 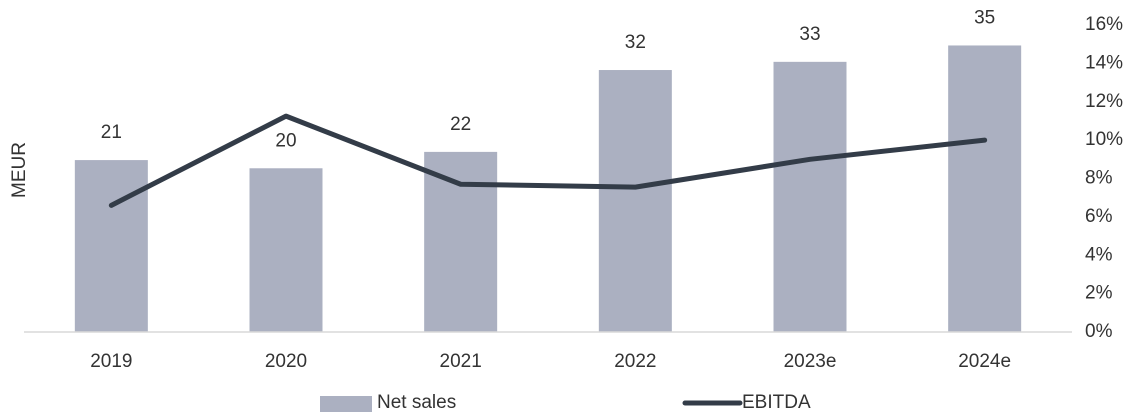 I want to click on x-tick-label: 2019, so click(x=111, y=361).